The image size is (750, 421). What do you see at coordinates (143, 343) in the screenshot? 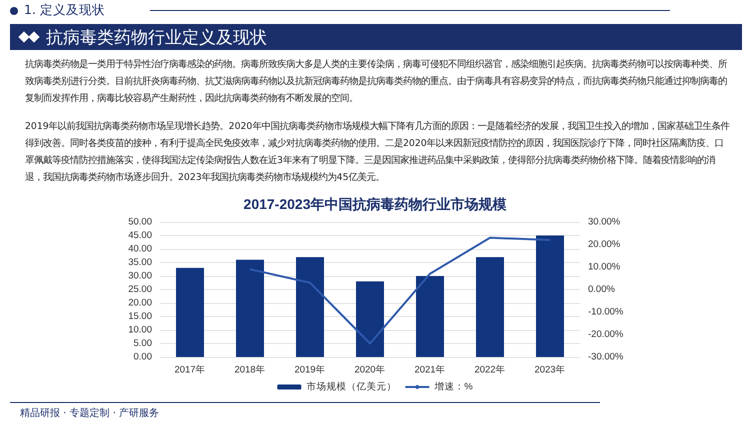
I see `y-tick-label: 5.00` at bounding box center [143, 343].